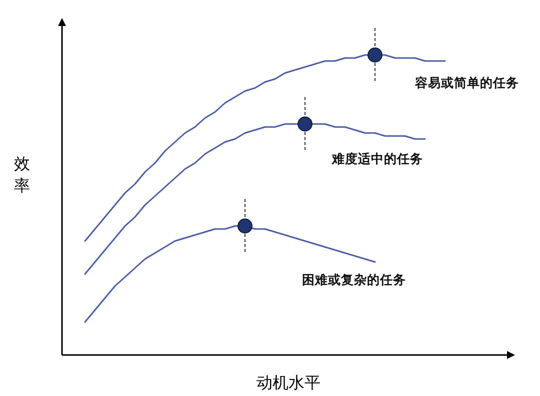 This screenshot has width=540, height=396. Describe the element at coordinates (22, 174) in the screenshot. I see `y-axis-title: 效率` at that location.